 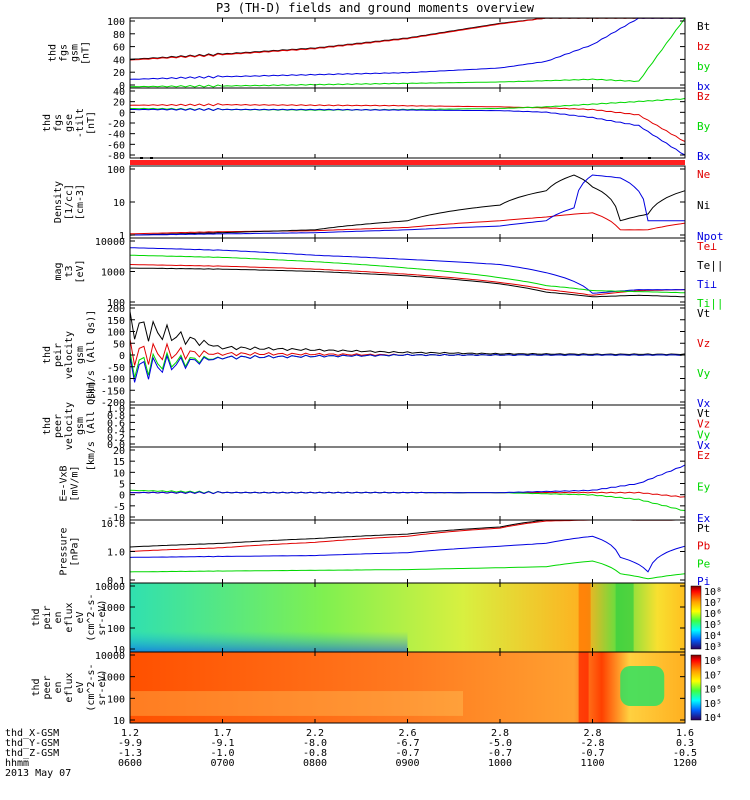 I want to click on x-axis-row-label: thd_Z-GSM, so click(x=32, y=753).